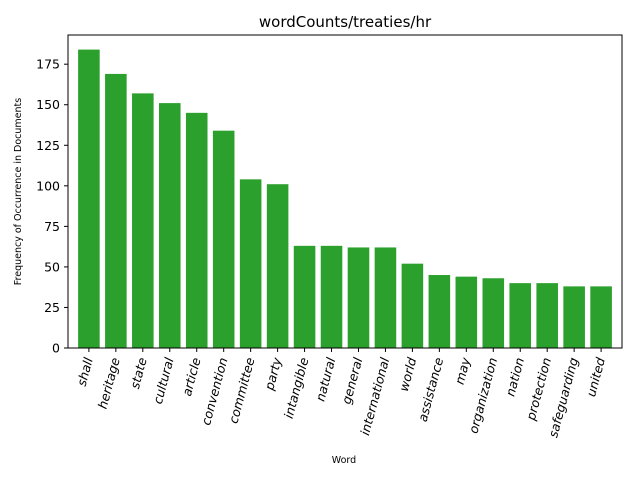 The width and height of the screenshot is (640, 480). Describe the element at coordinates (169, 225) in the screenshot. I see `bar-cultural` at that location.